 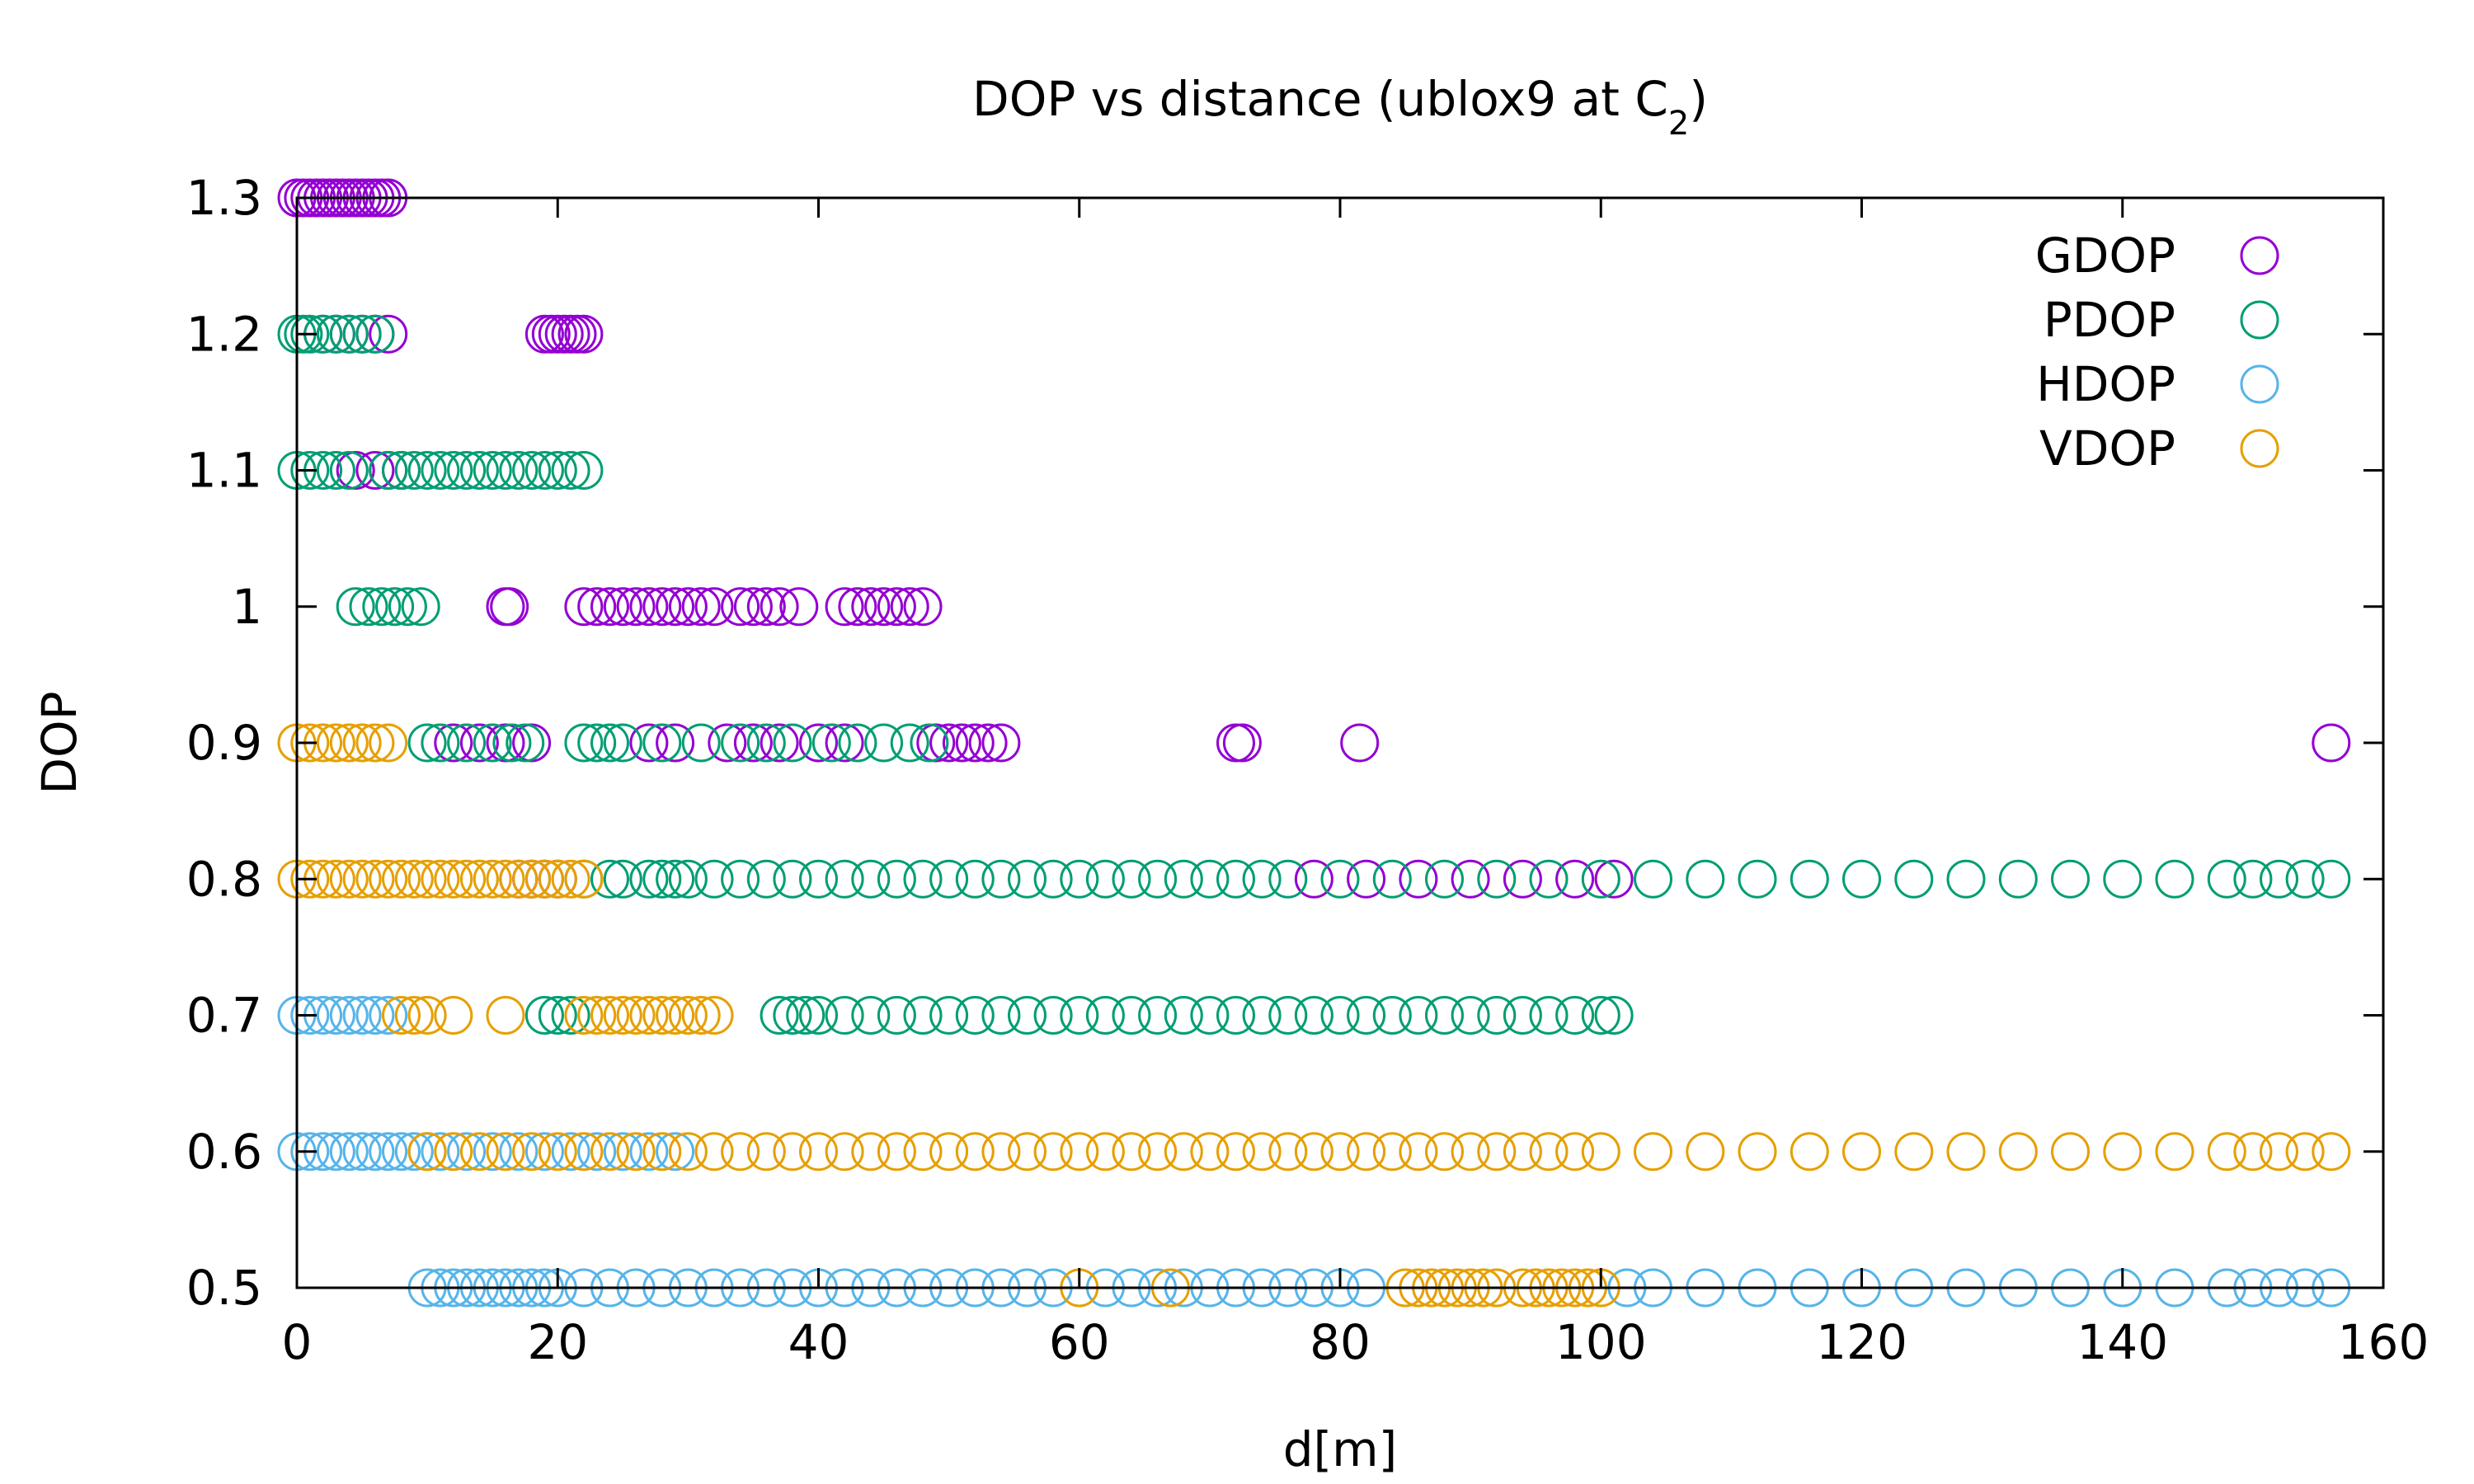 I want to click on y-axis-title: DOP, so click(x=59, y=742).